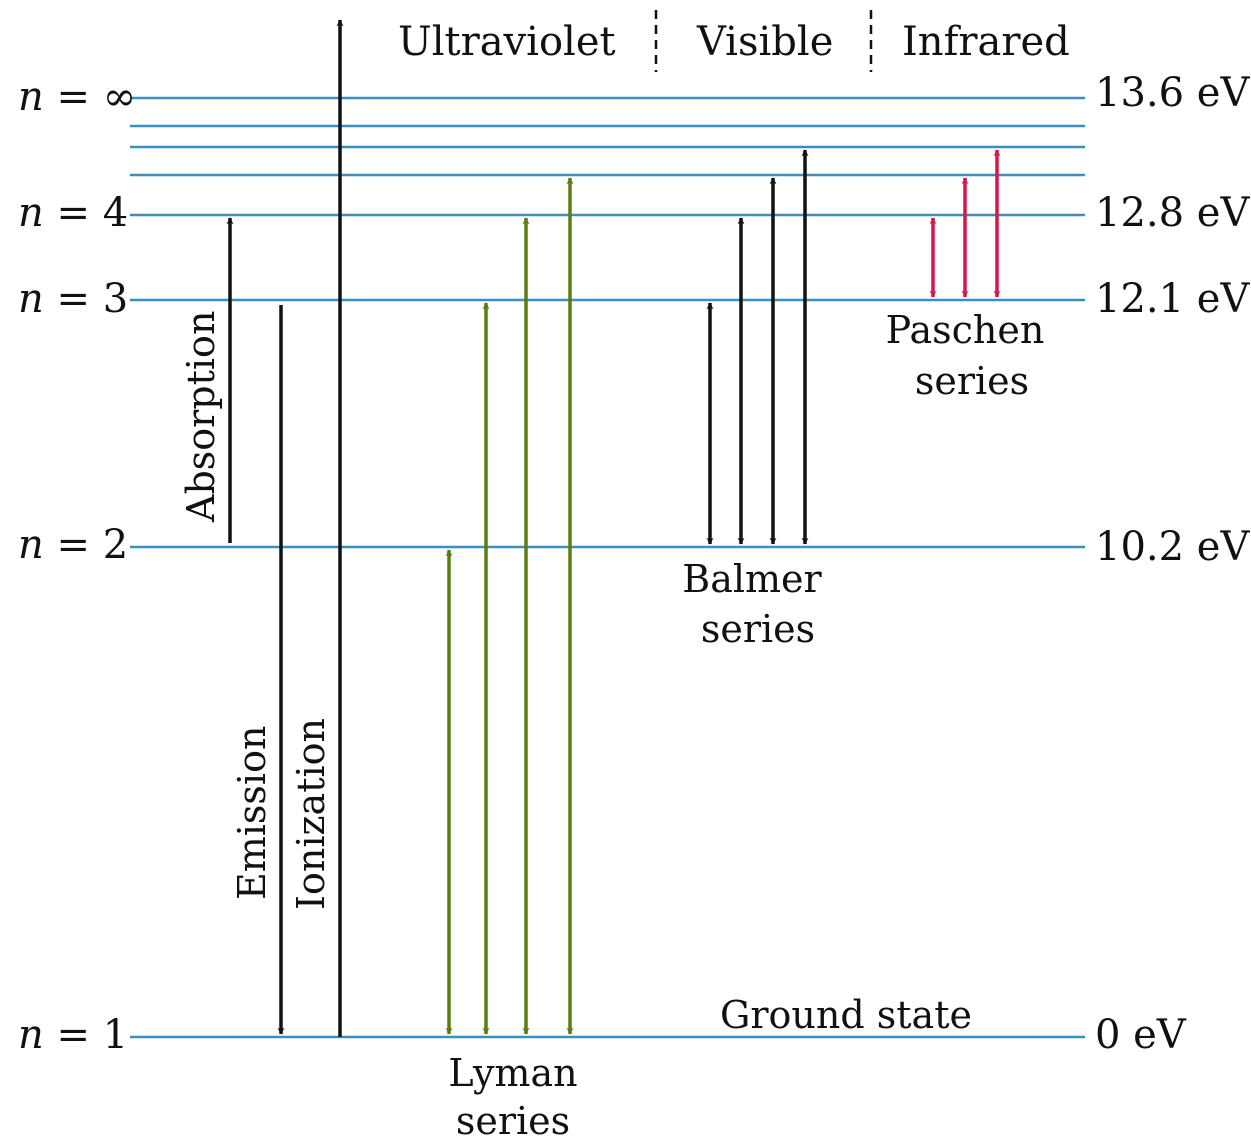 The height and width of the screenshot is (1142, 1251). I want to click on level-label-4: n = 4, so click(73, 213).